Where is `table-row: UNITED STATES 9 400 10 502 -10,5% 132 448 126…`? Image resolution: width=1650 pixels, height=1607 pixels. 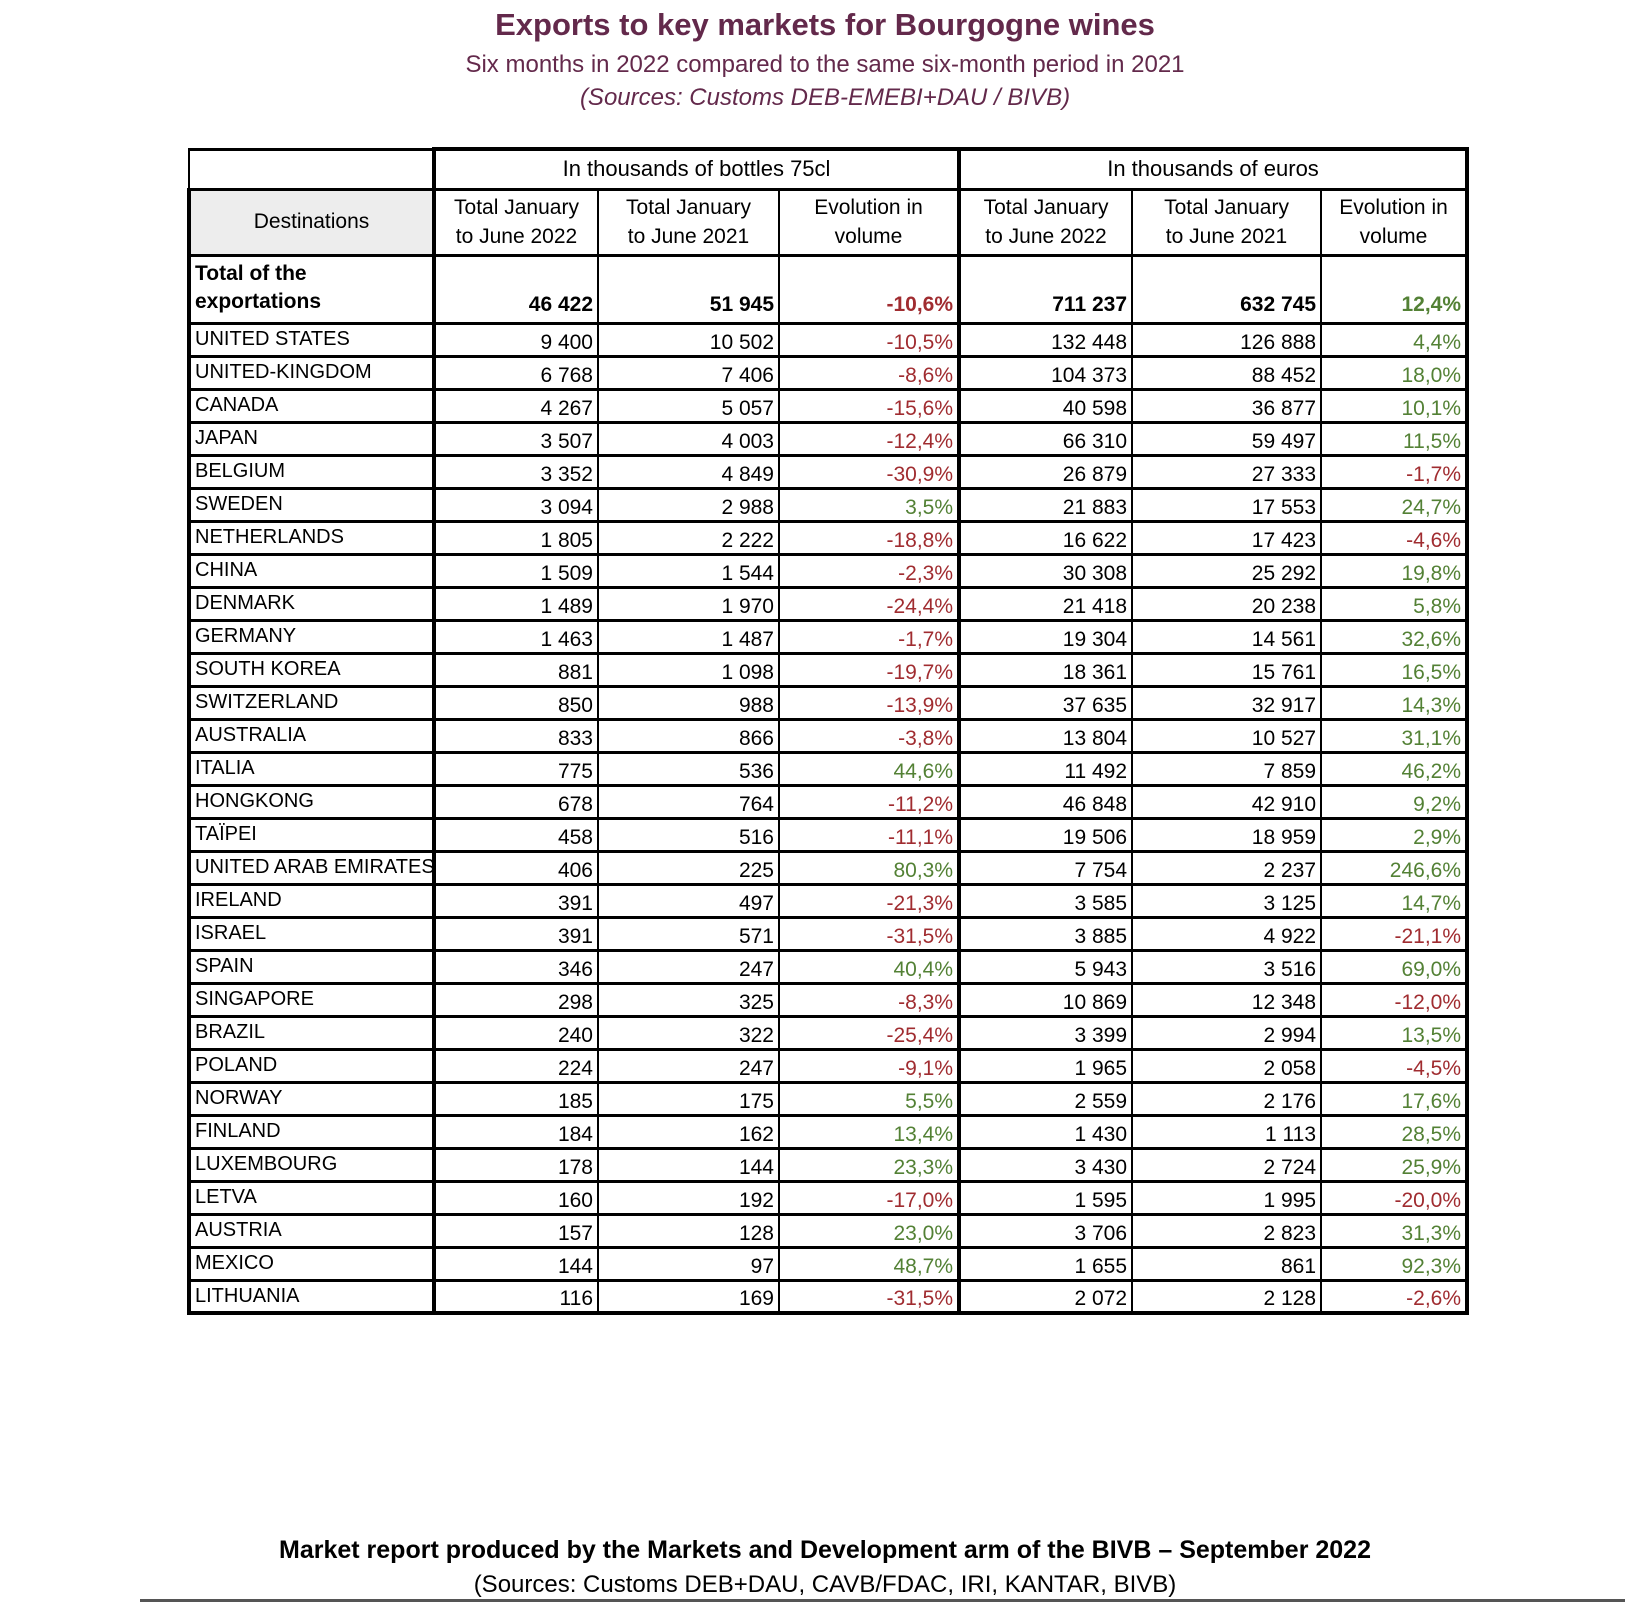 table-row: UNITED STATES 9 400 10 502 -10,5% 132 448 126… is located at coordinates (828, 339).